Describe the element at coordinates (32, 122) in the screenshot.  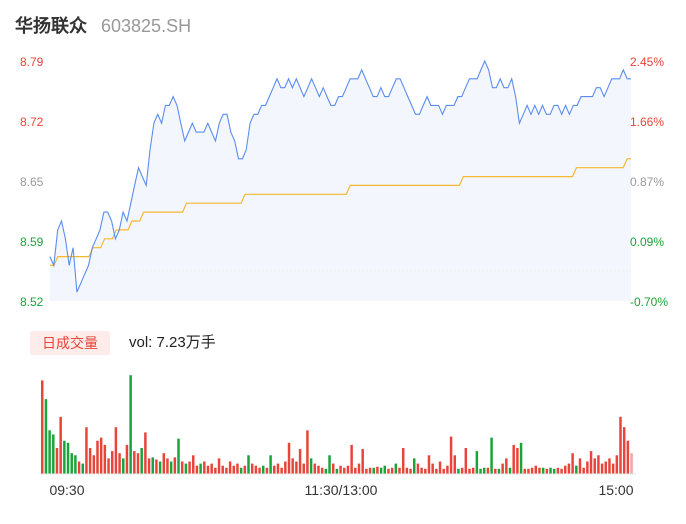
I see `y-tick-left-1: 8.72` at that location.